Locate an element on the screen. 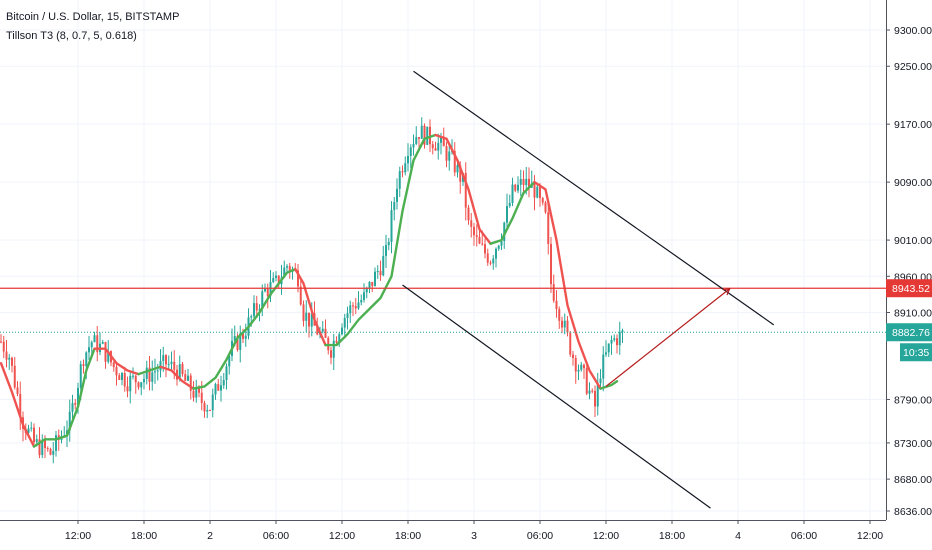  trendline is located at coordinates (556, 396).